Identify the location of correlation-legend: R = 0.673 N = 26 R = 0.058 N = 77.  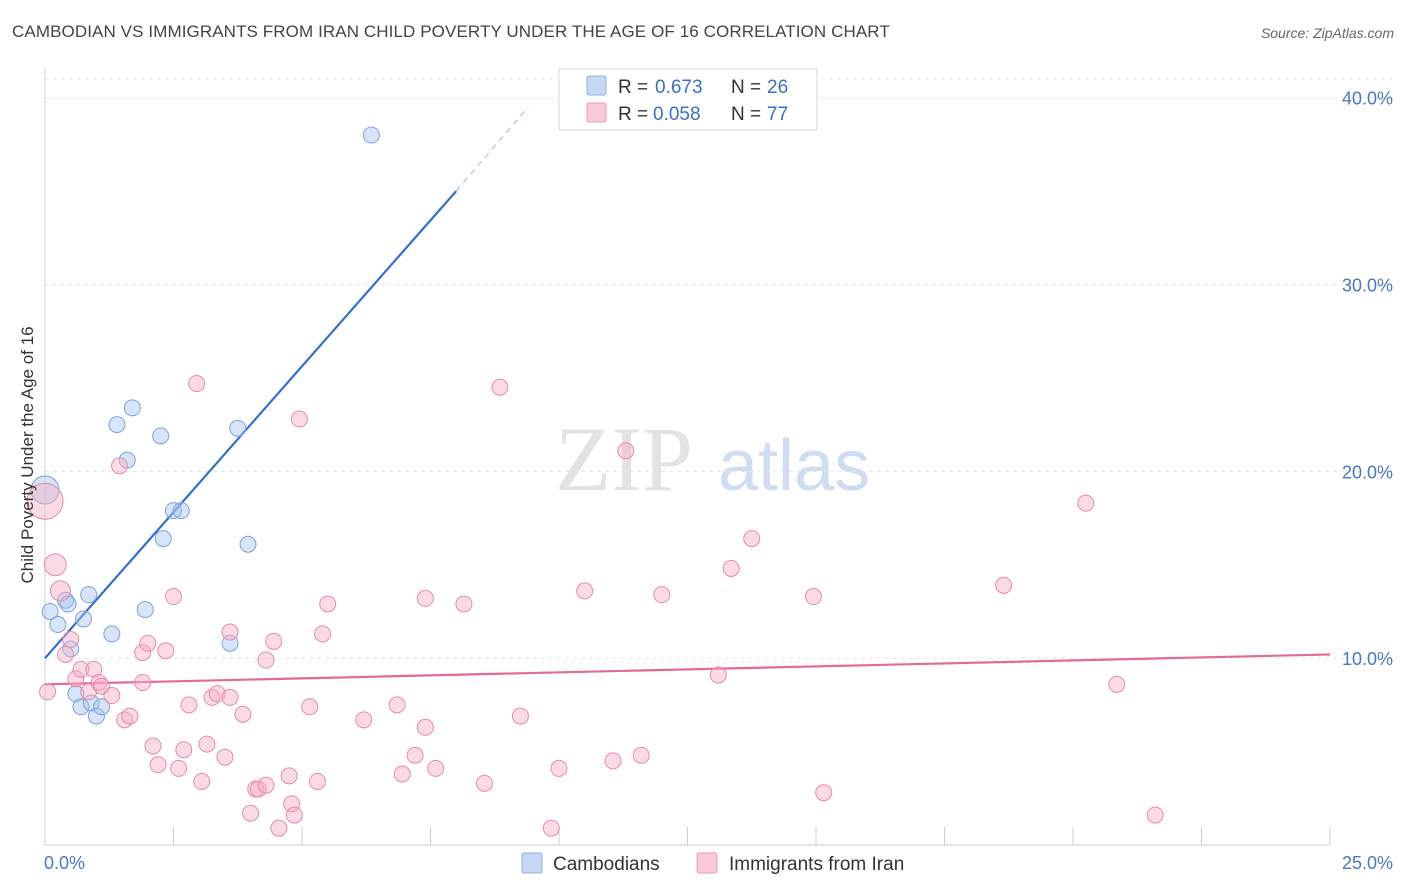
(688, 99).